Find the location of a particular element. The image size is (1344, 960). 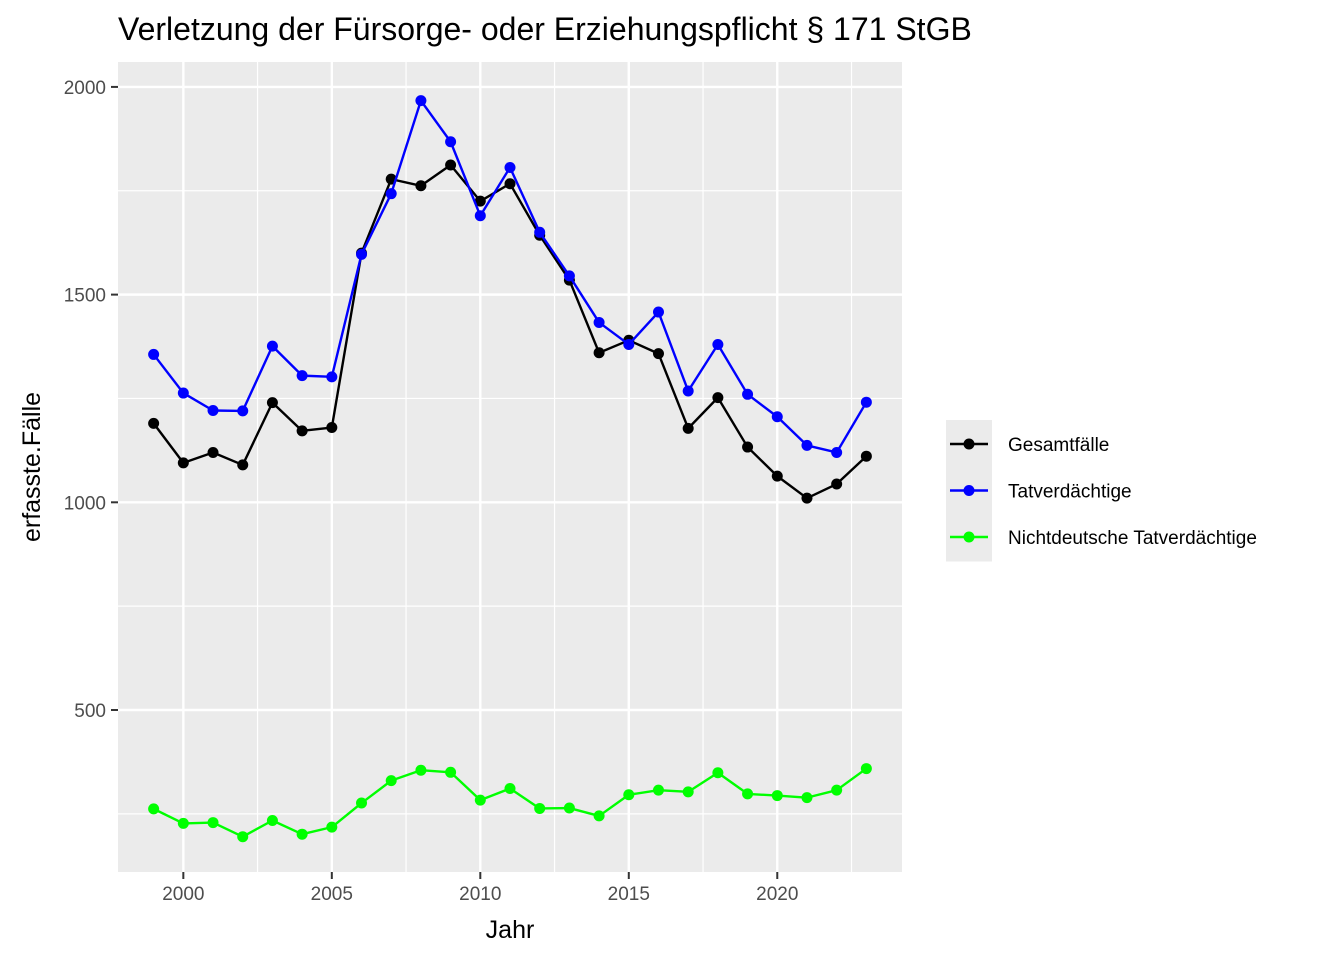

legend-label: Gesamtfälle is located at coordinates (1058, 445).